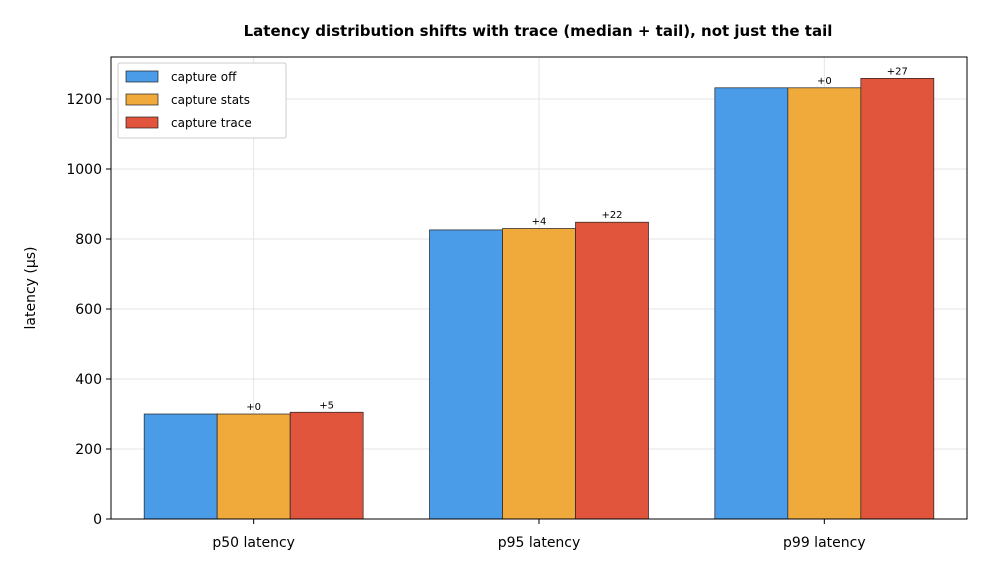 This screenshot has height=572, width=988. I want to click on legend-label: capture trace, so click(211, 123).